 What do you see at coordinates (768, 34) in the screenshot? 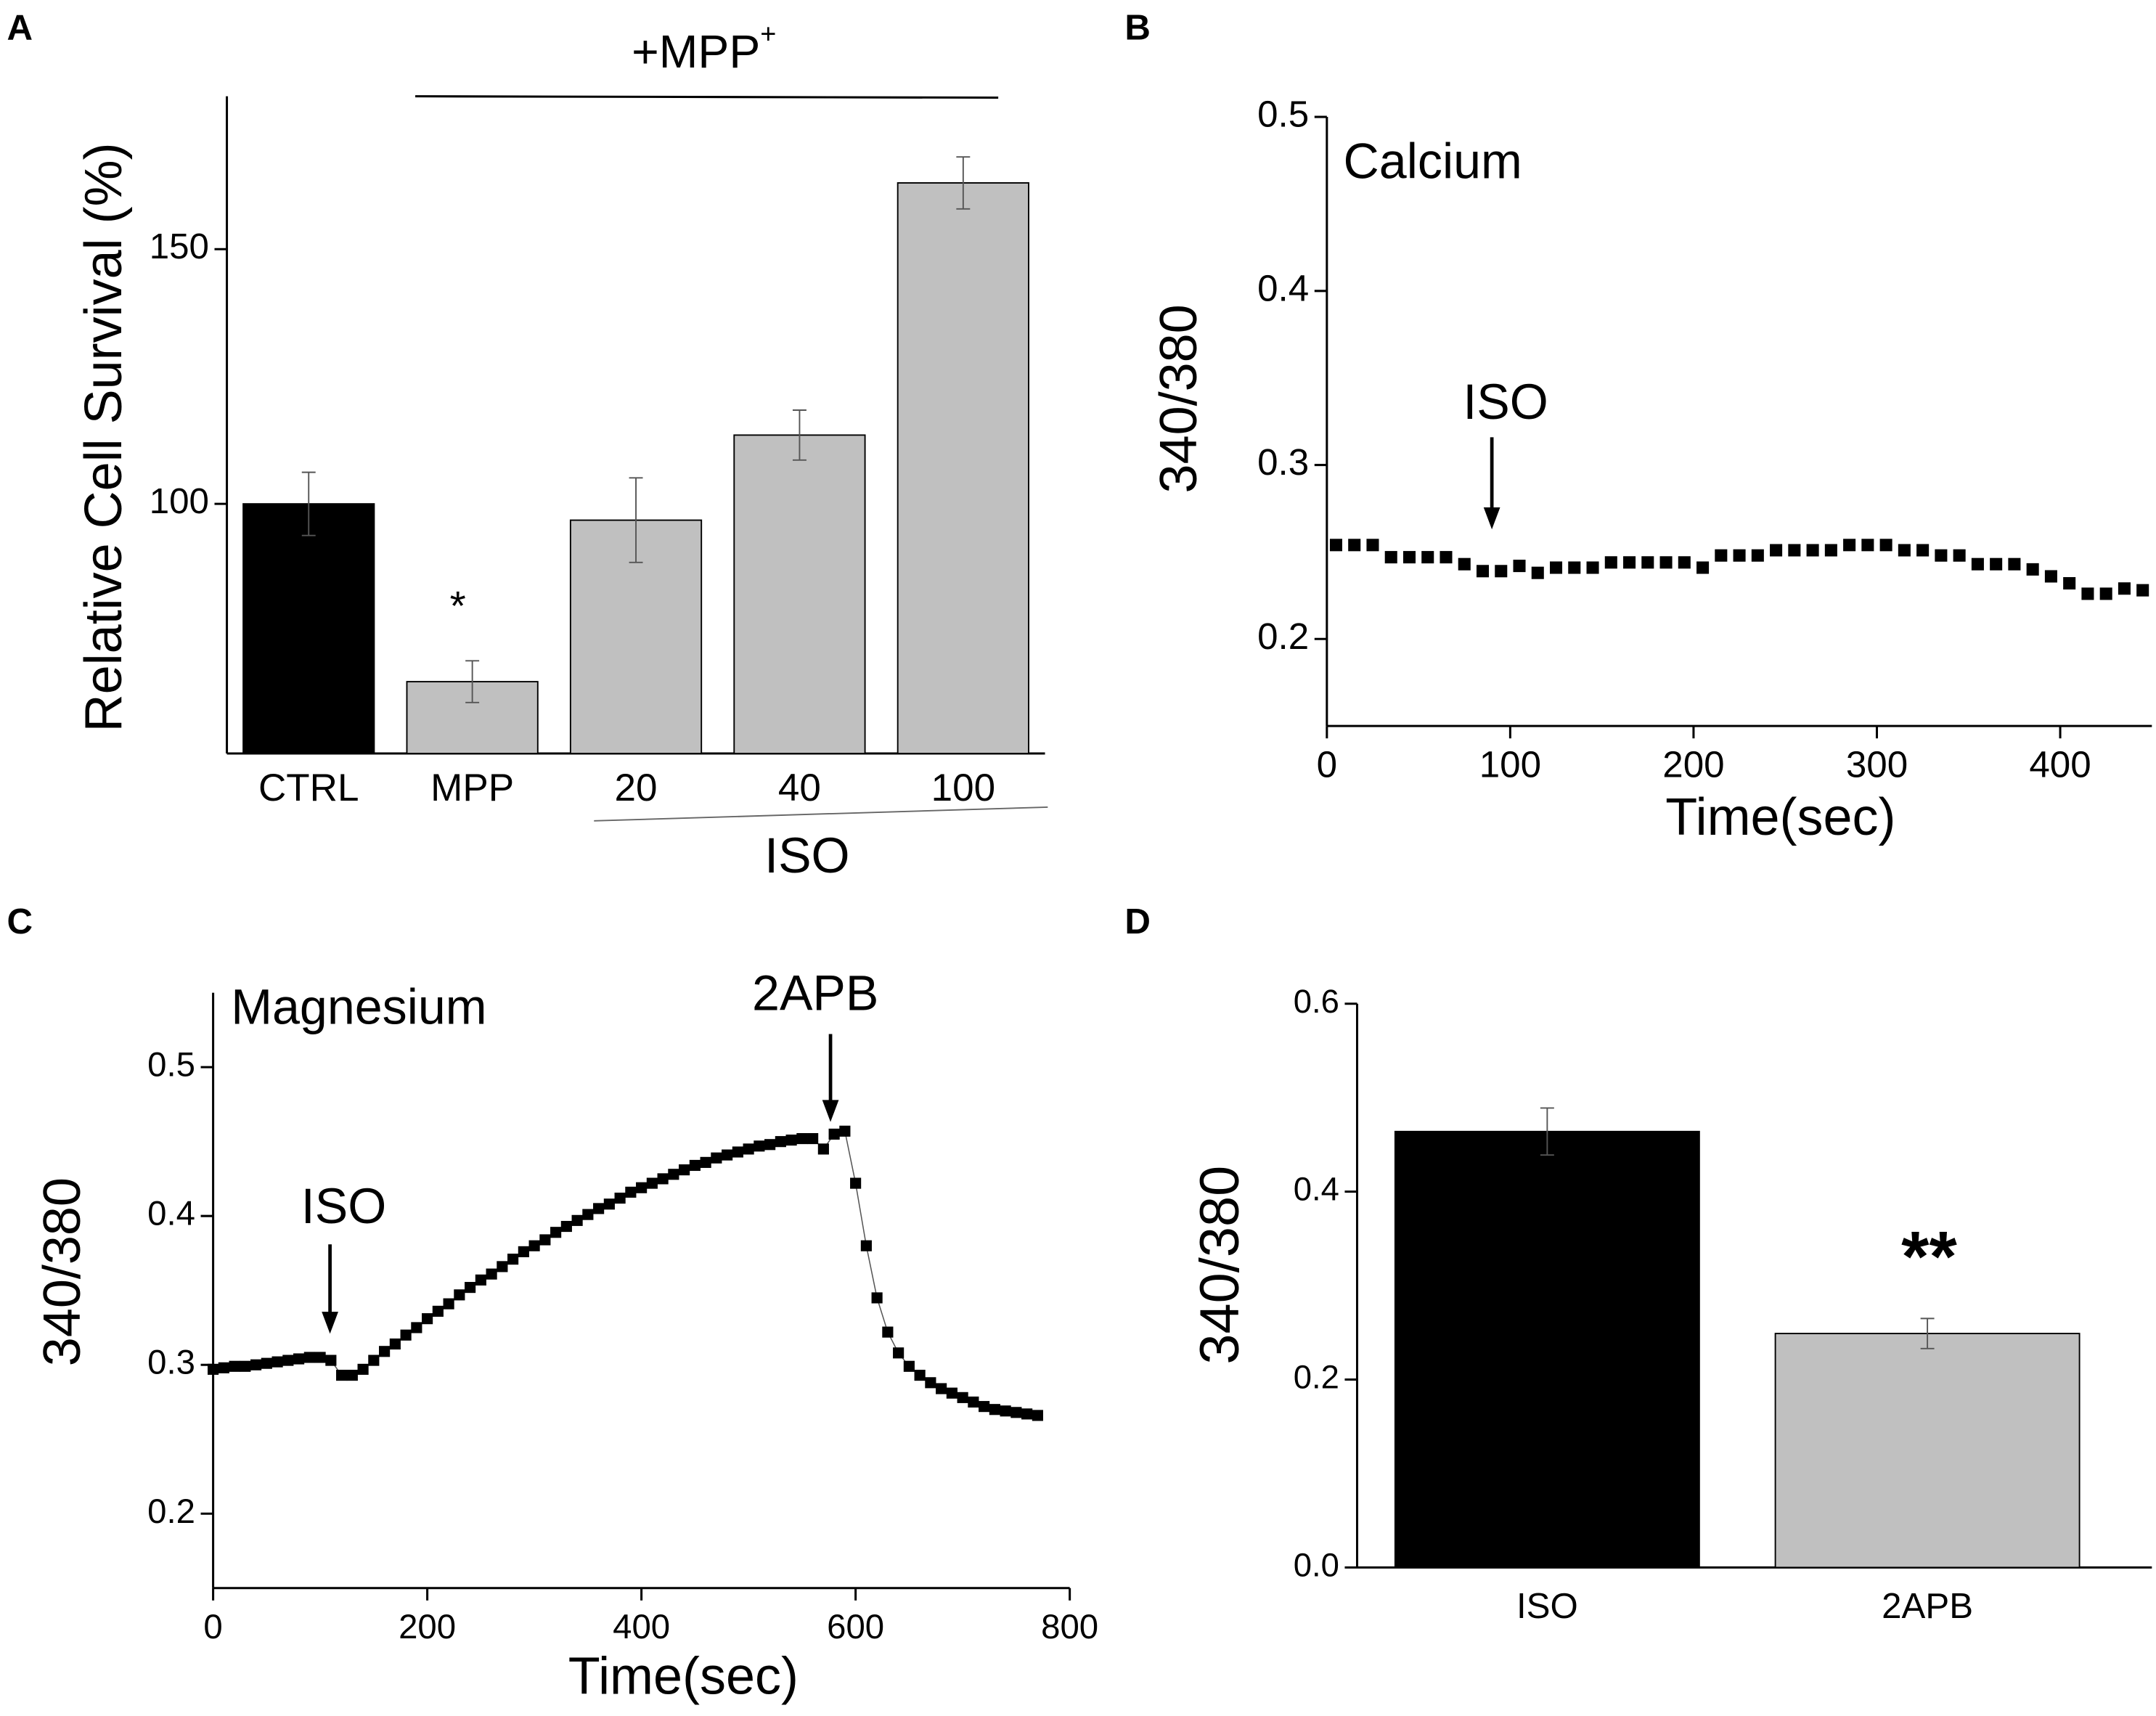
I see `bracket-sup: +` at bounding box center [768, 34].